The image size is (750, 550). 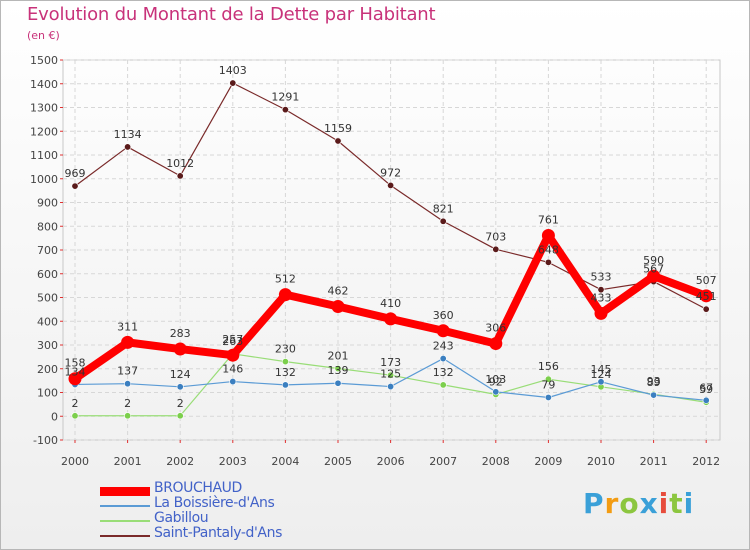 I want to click on y-tick-label: 1500, so click(x=44, y=60).